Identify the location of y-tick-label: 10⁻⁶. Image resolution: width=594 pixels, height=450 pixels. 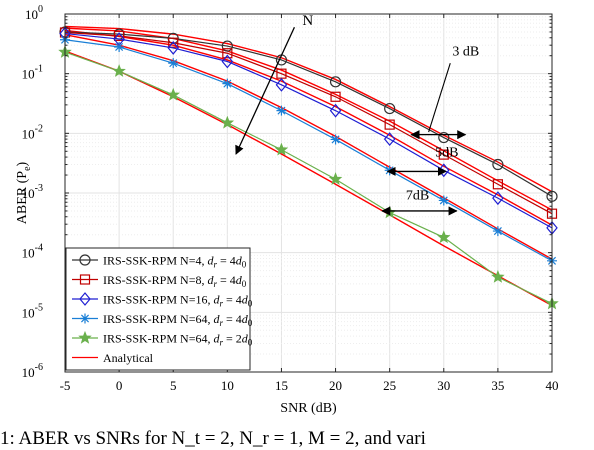
(32, 371).